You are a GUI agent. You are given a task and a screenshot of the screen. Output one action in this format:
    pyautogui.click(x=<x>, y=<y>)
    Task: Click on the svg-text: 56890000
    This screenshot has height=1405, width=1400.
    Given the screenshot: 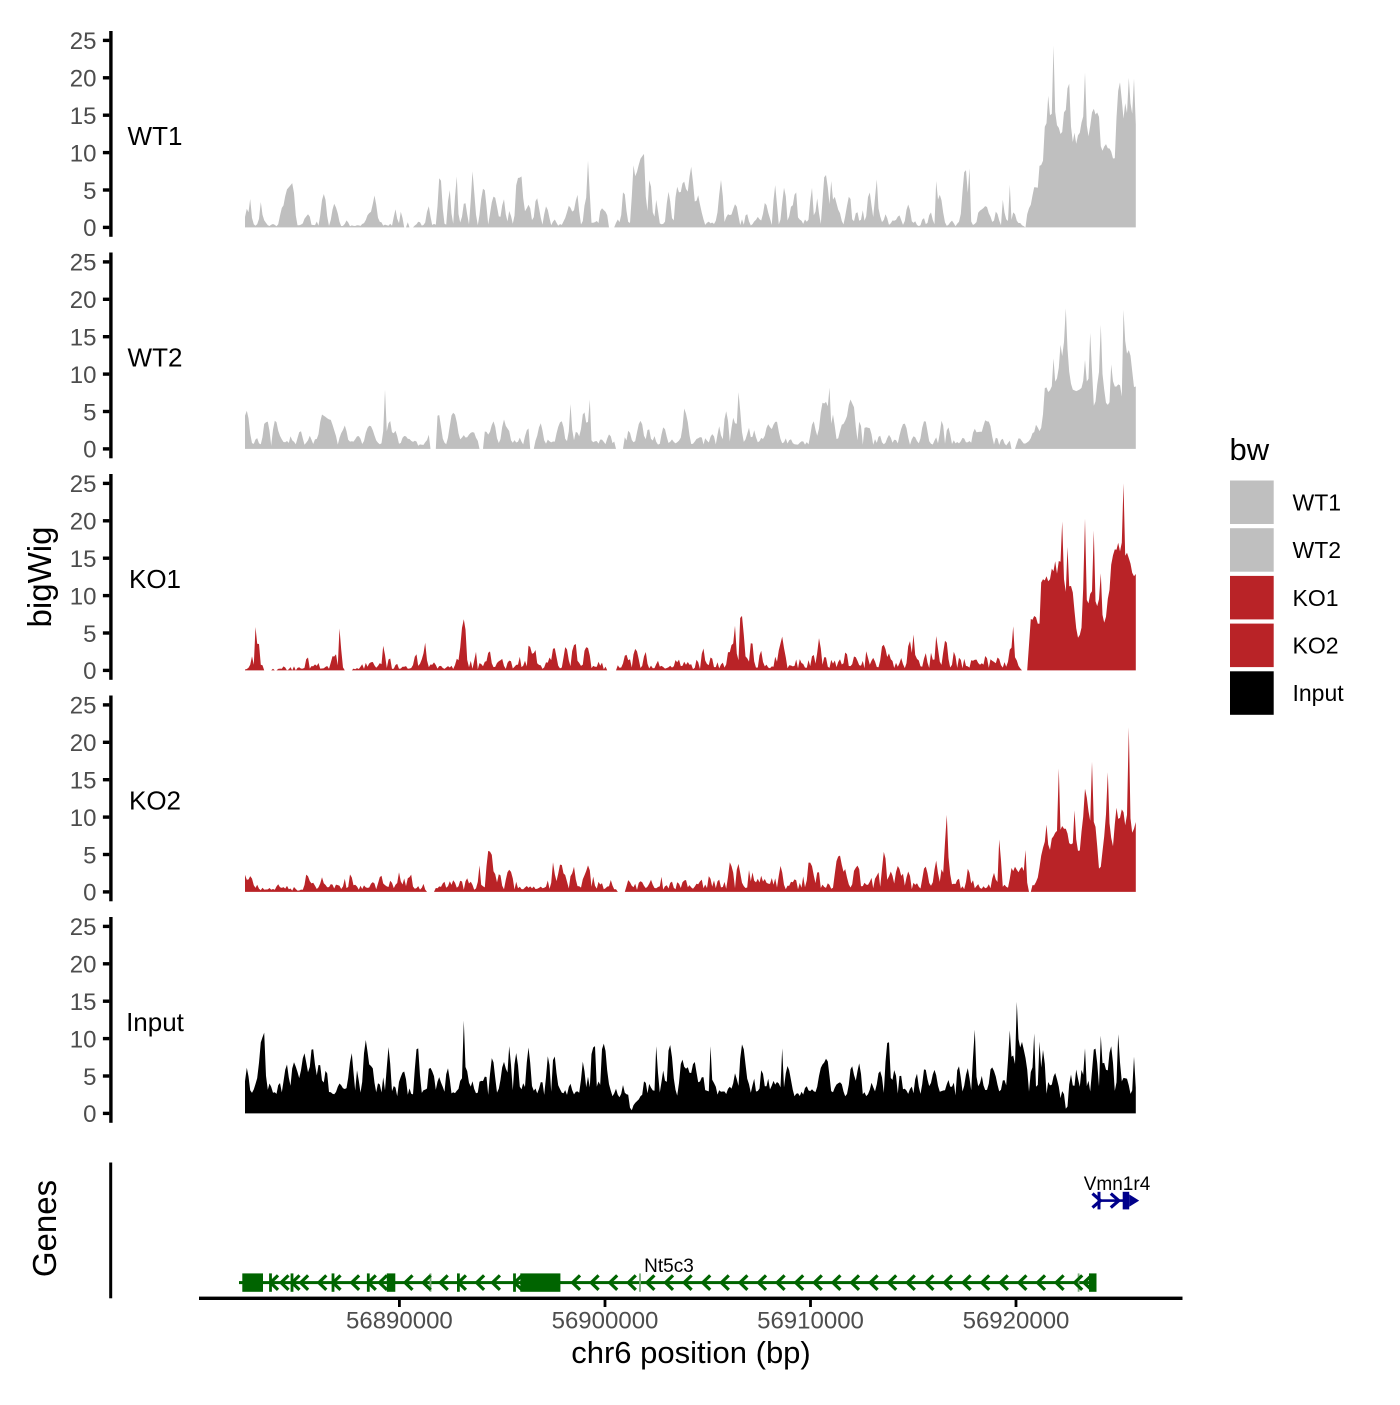 What is the action you would take?
    pyautogui.click(x=399, y=1321)
    